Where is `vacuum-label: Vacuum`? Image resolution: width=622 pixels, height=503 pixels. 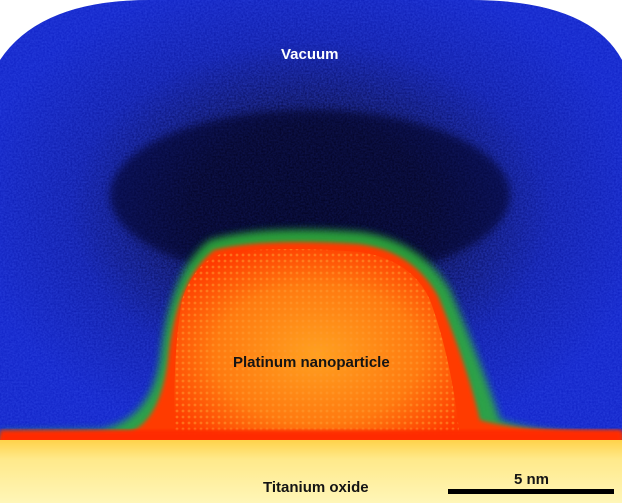 vacuum-label: Vacuum is located at coordinates (310, 54).